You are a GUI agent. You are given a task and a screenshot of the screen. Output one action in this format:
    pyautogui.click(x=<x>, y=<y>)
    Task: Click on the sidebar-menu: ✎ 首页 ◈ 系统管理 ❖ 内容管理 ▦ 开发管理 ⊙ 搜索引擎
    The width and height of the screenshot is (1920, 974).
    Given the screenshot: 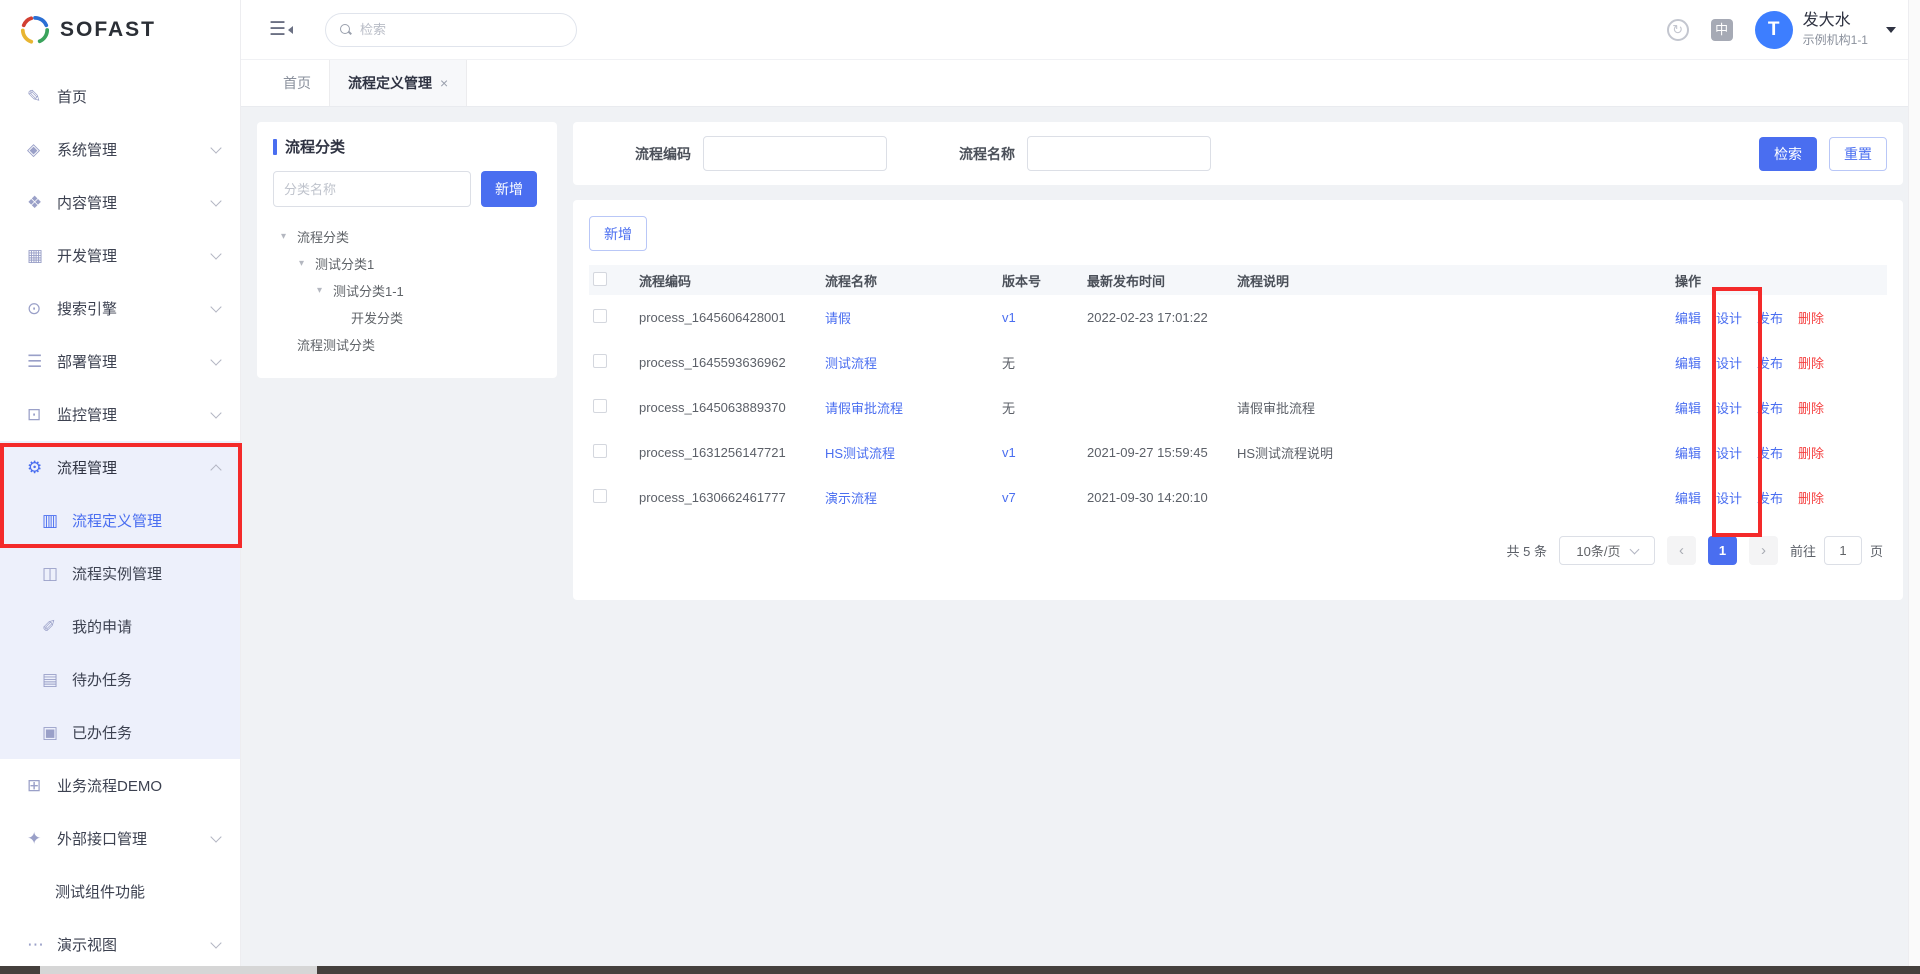 What is the action you would take?
    pyautogui.click(x=120, y=515)
    